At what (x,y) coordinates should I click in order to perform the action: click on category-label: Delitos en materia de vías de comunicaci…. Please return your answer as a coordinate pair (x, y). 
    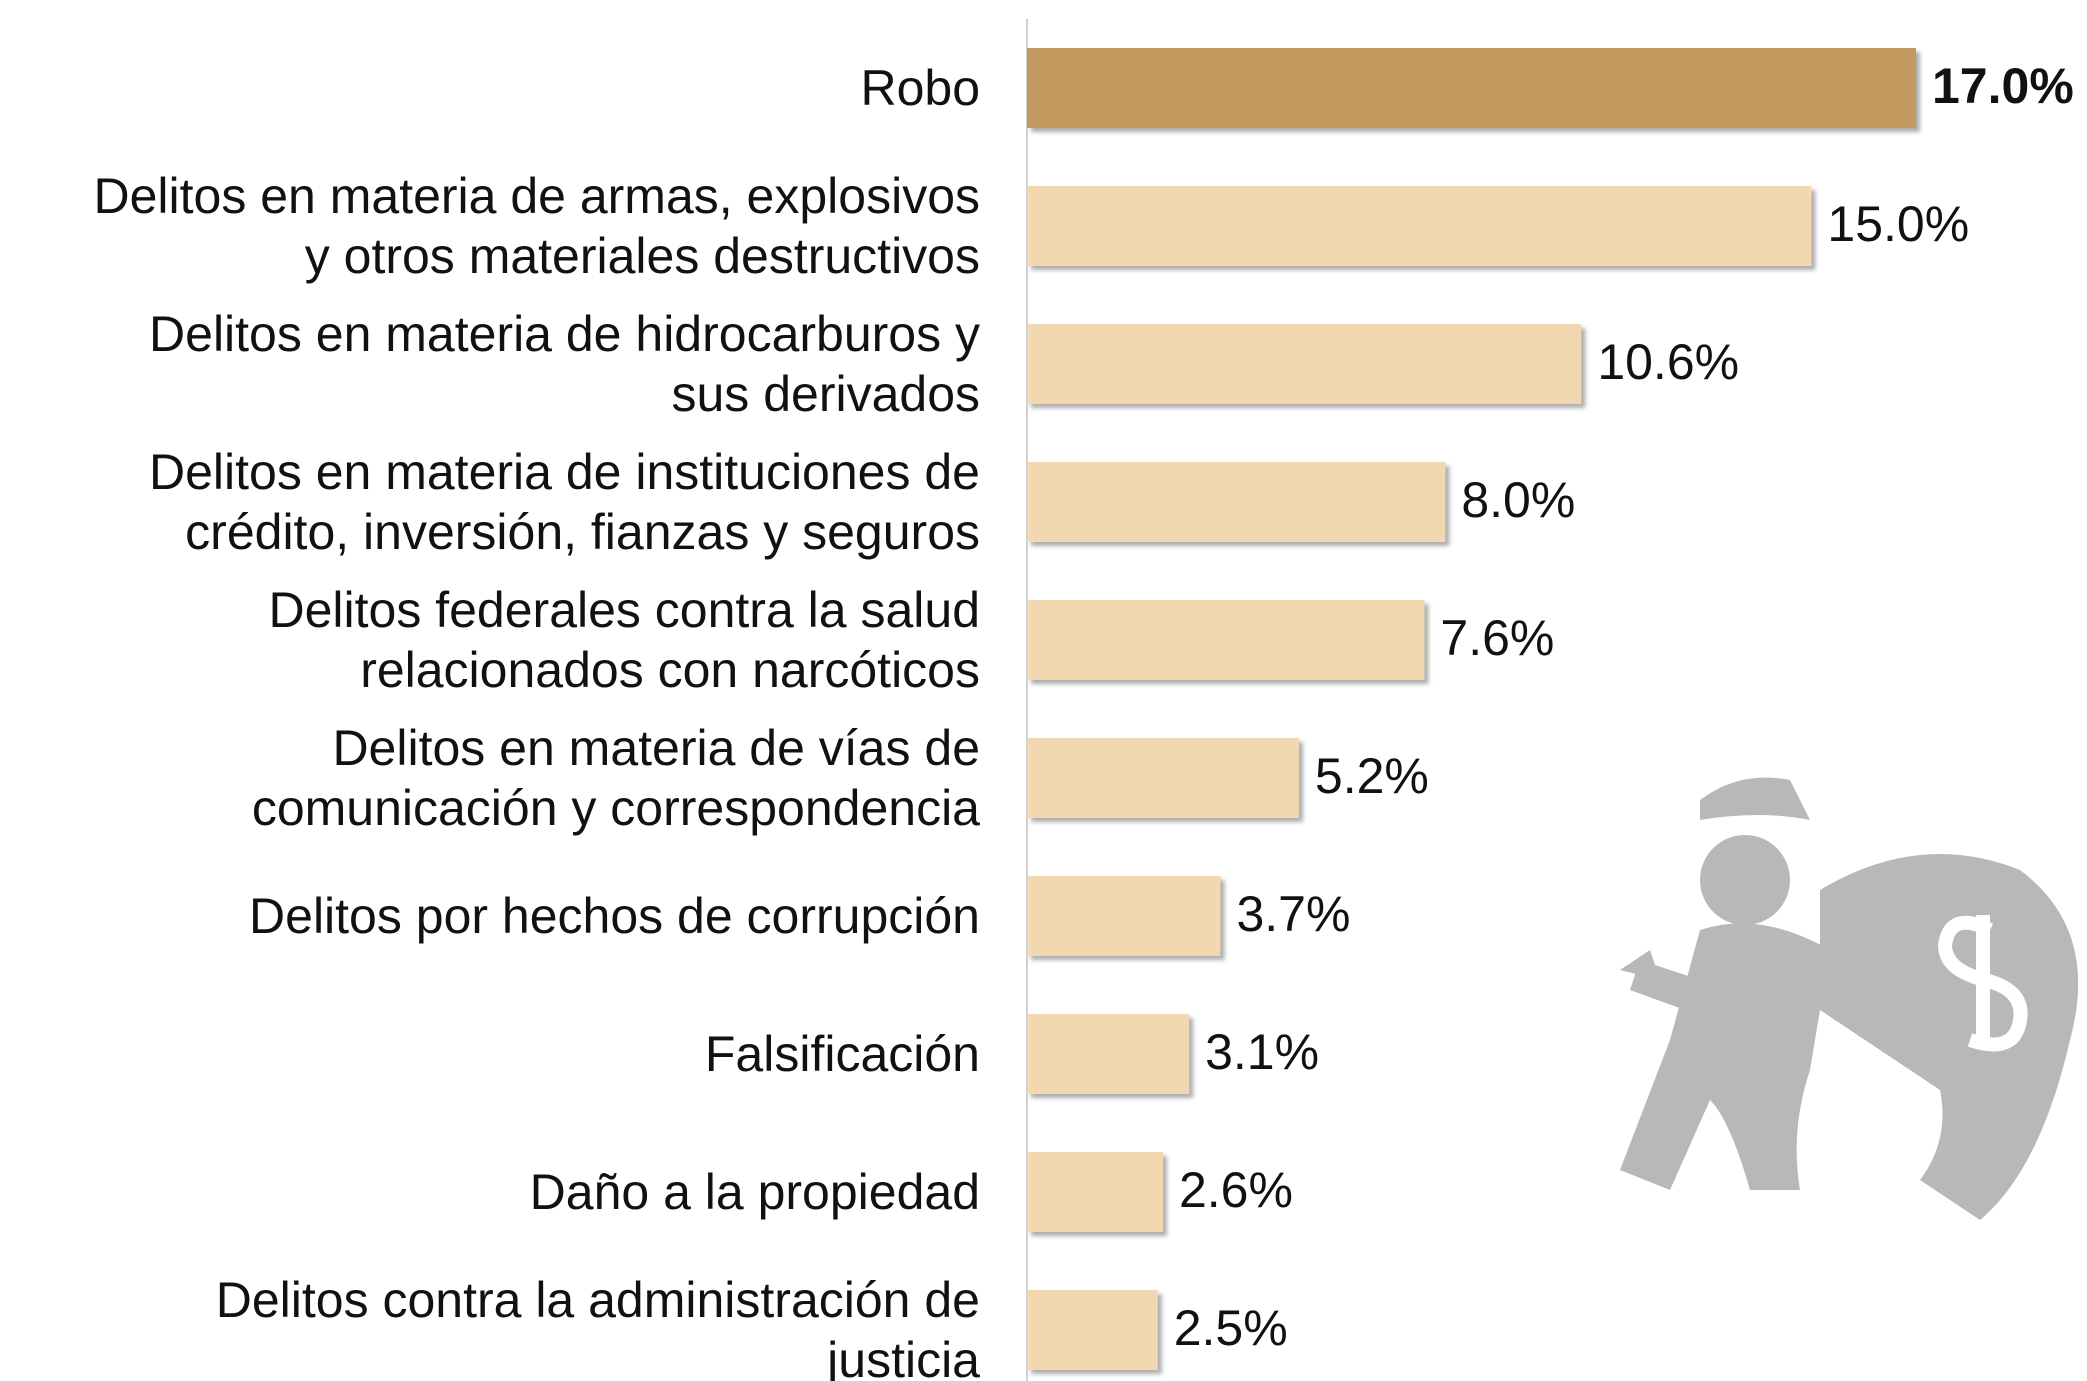
    Looking at the image, I should click on (615, 778).